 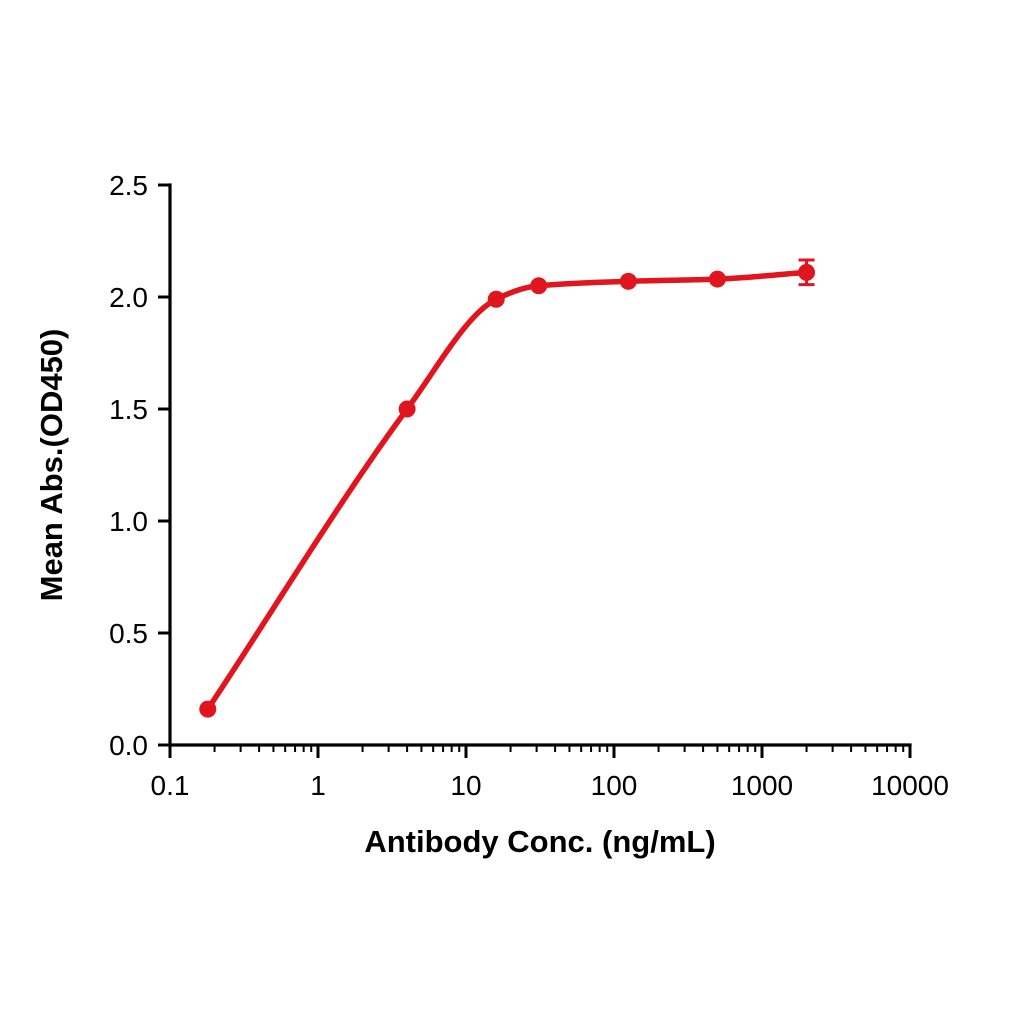 What do you see at coordinates (128, 633) in the screenshot?
I see `y-tick-label: 0.5` at bounding box center [128, 633].